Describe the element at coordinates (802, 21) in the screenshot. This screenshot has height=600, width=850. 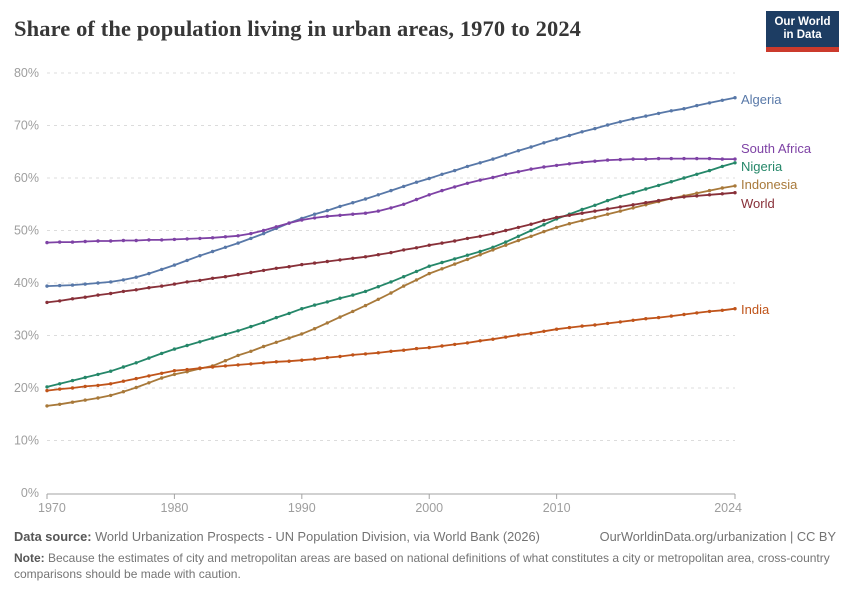
I see `owid-logo-line1: Our World` at that location.